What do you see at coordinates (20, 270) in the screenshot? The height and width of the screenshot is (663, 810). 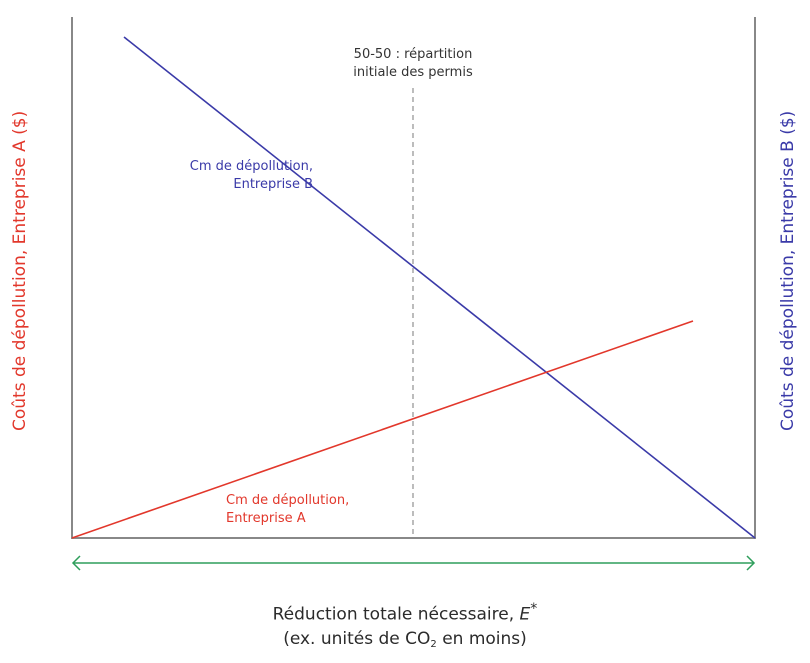 I see `y-axis-left-label: Coûts de dépollution, Entreprise A ($)` at bounding box center [20, 270].